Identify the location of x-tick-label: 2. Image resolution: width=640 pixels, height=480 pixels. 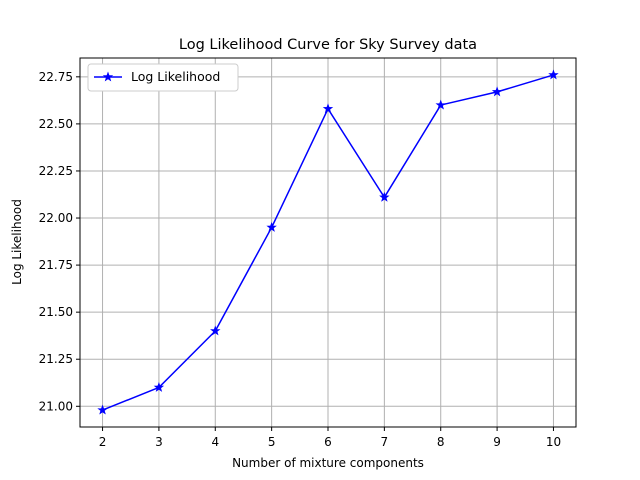
(103, 442).